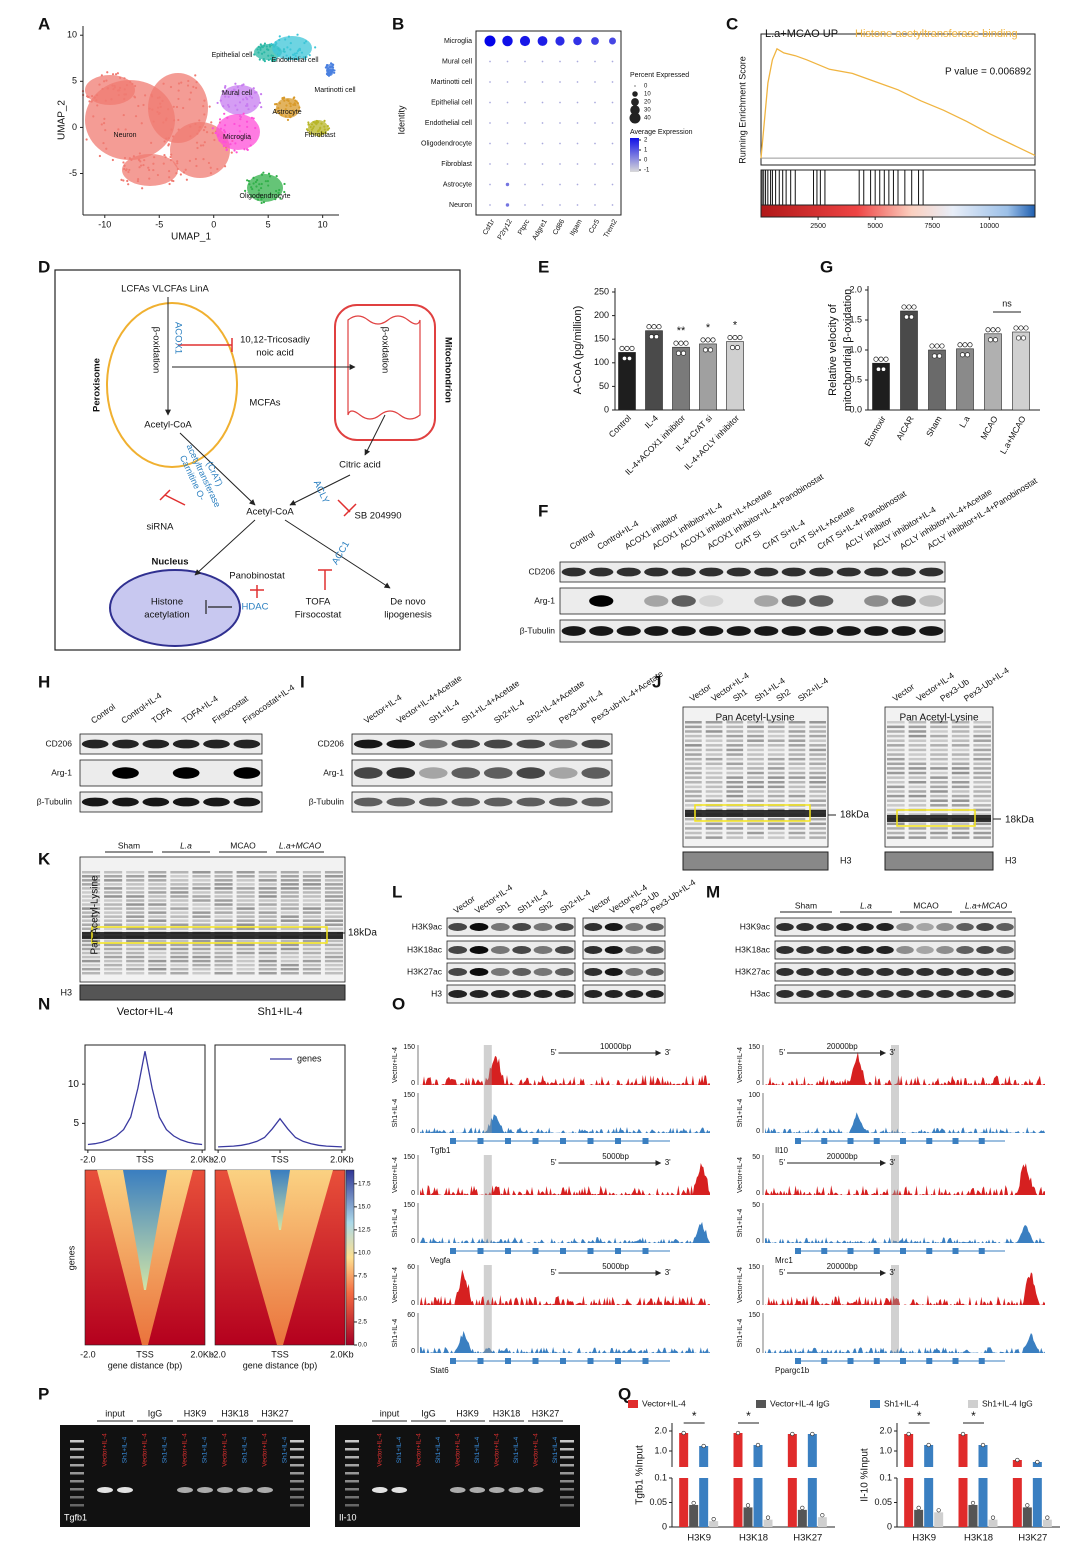  I want to click on diagram-text: De novo, so click(407, 602).